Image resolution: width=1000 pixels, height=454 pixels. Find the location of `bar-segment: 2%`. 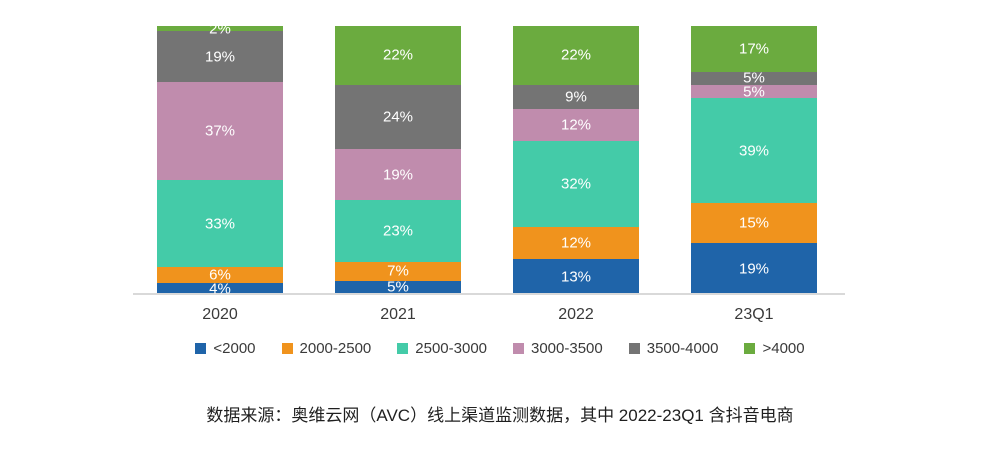

bar-segment: 2% is located at coordinates (220, 28).